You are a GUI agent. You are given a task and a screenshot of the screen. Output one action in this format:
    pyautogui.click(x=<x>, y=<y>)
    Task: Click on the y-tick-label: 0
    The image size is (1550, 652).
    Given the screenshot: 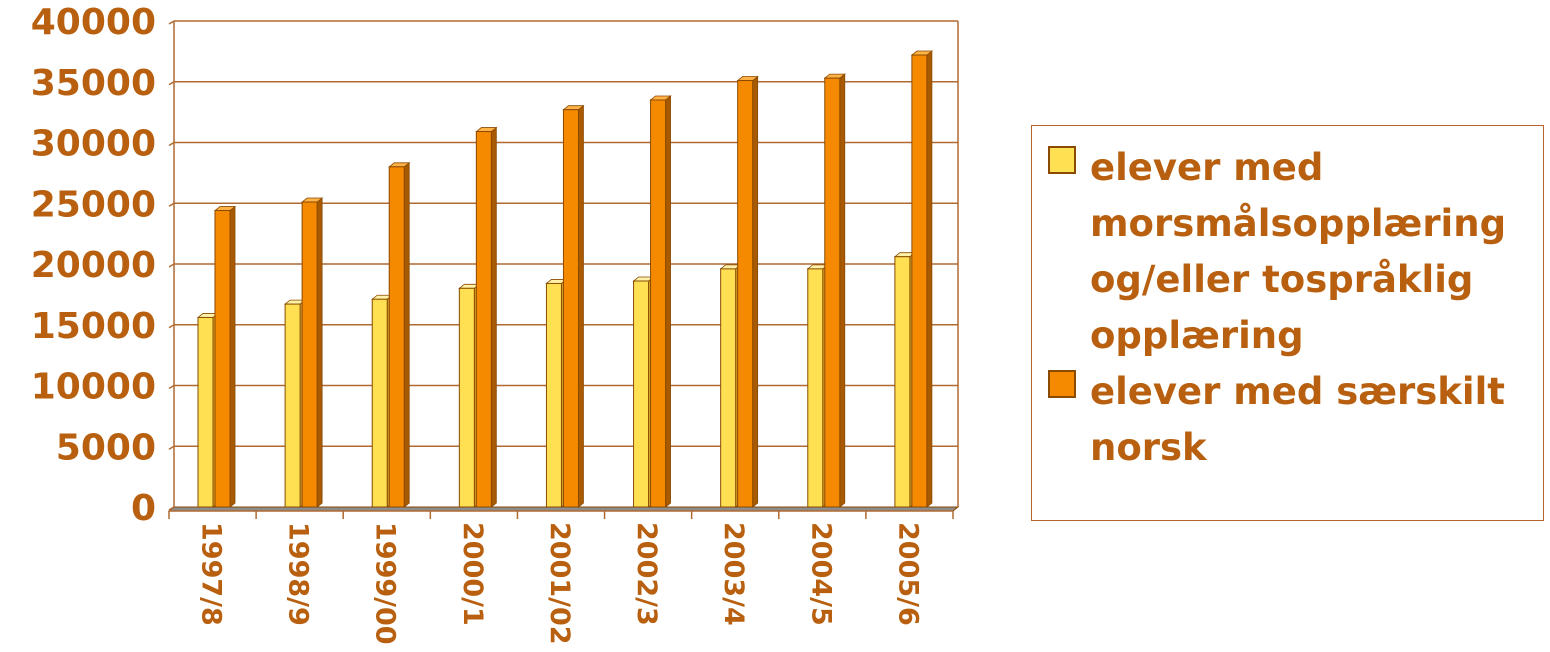 What is the action you would take?
    pyautogui.click(x=143, y=508)
    